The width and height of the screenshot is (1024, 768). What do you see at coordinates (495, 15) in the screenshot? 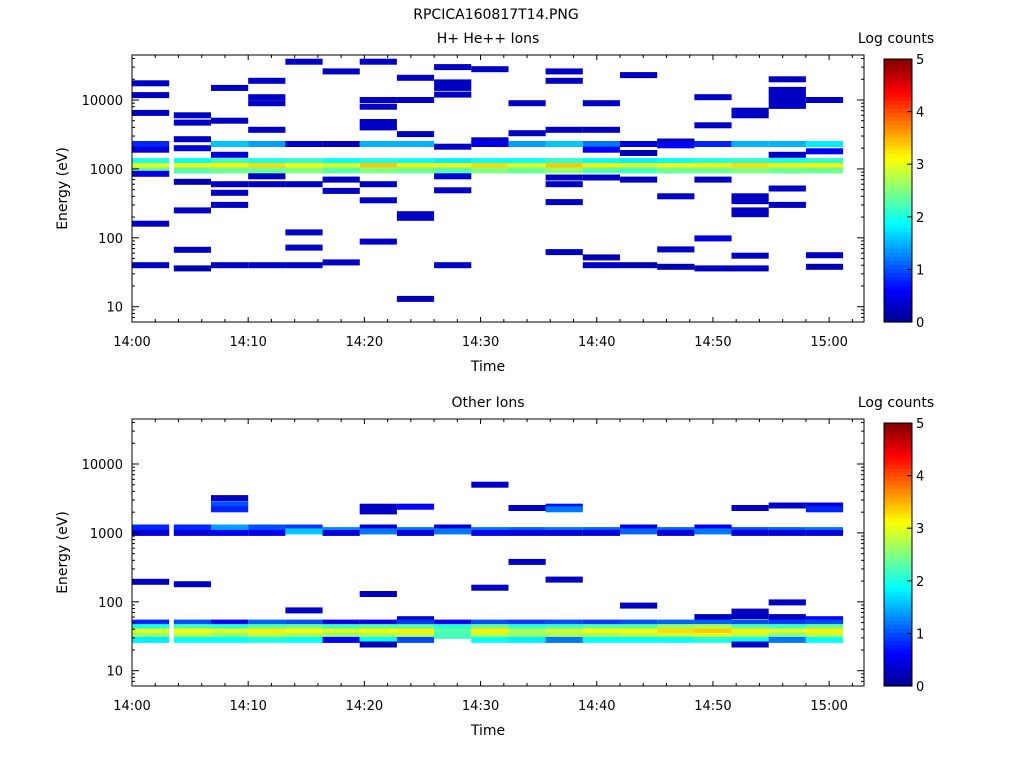
I see `figure-title: RPCICA160817T14.PNG` at bounding box center [495, 15].